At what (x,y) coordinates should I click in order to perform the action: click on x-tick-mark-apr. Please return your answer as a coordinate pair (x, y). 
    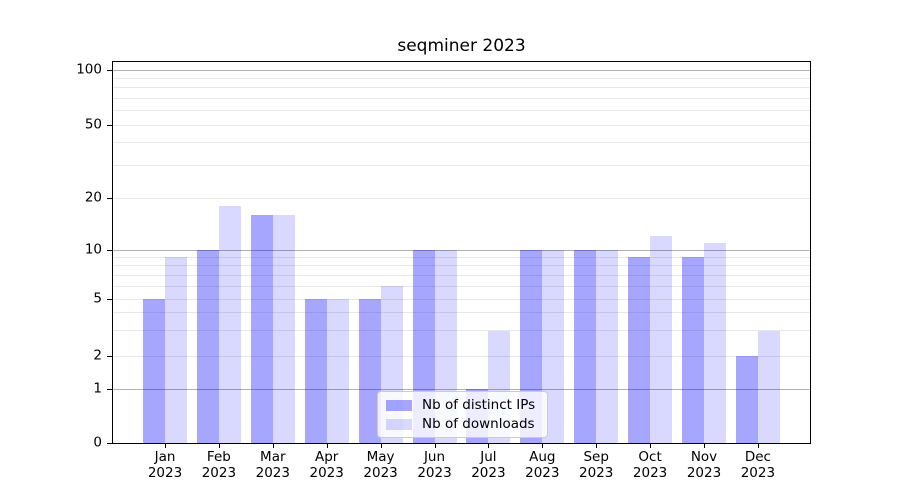
    Looking at the image, I should click on (327, 446).